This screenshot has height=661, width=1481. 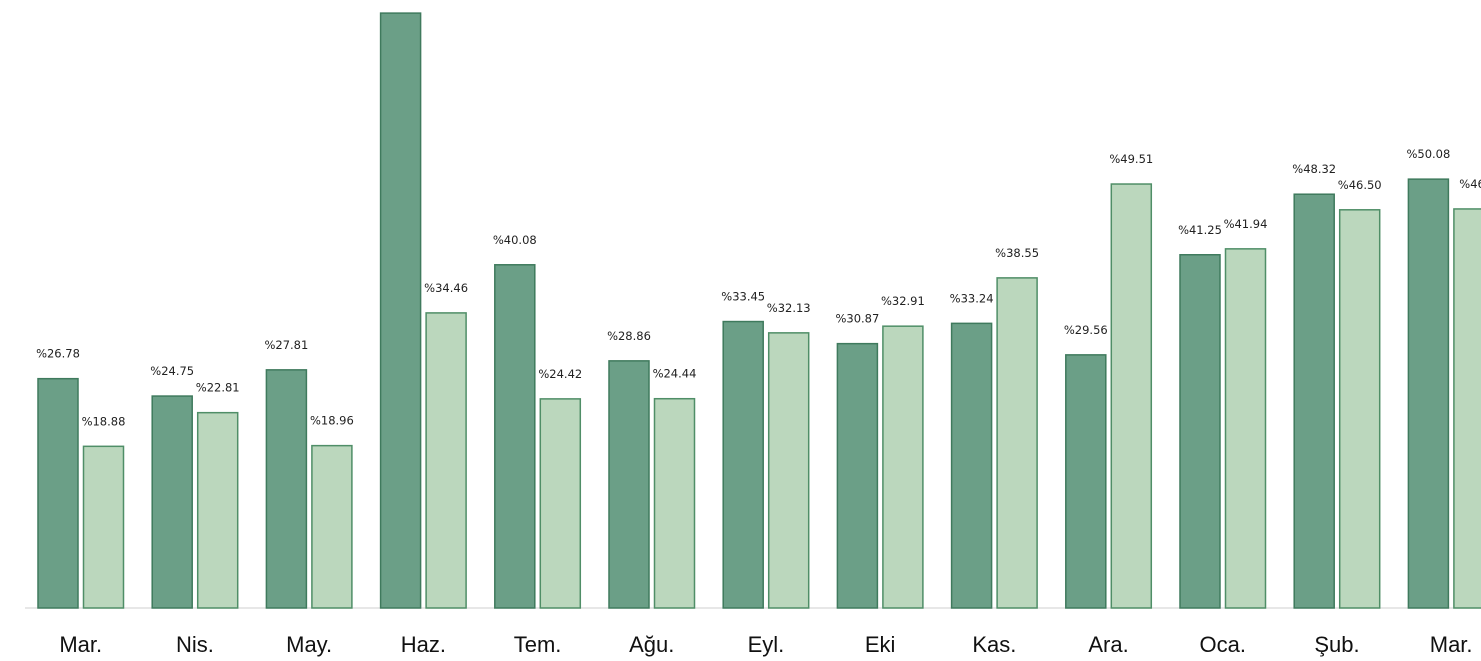 What do you see at coordinates (1200, 230) in the screenshot?
I see `value-label-series1-10: %41.25` at bounding box center [1200, 230].